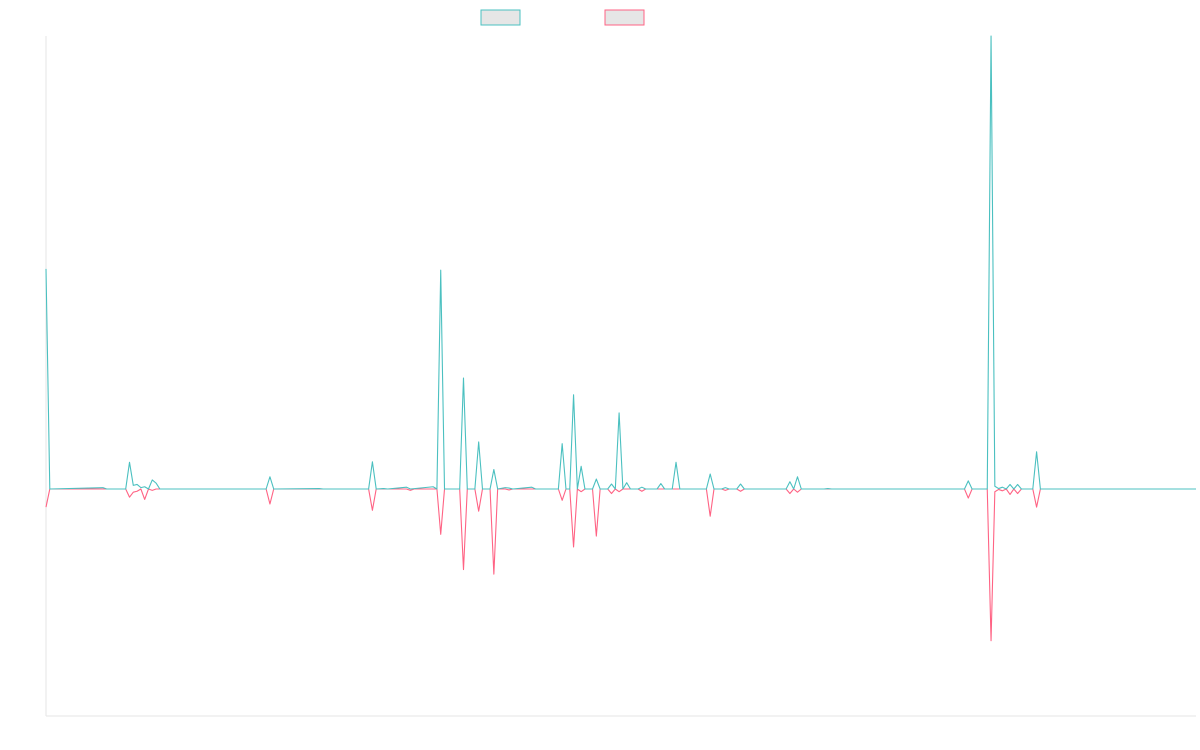  Describe the element at coordinates (562, 17) in the screenshot. I see `legend` at that location.